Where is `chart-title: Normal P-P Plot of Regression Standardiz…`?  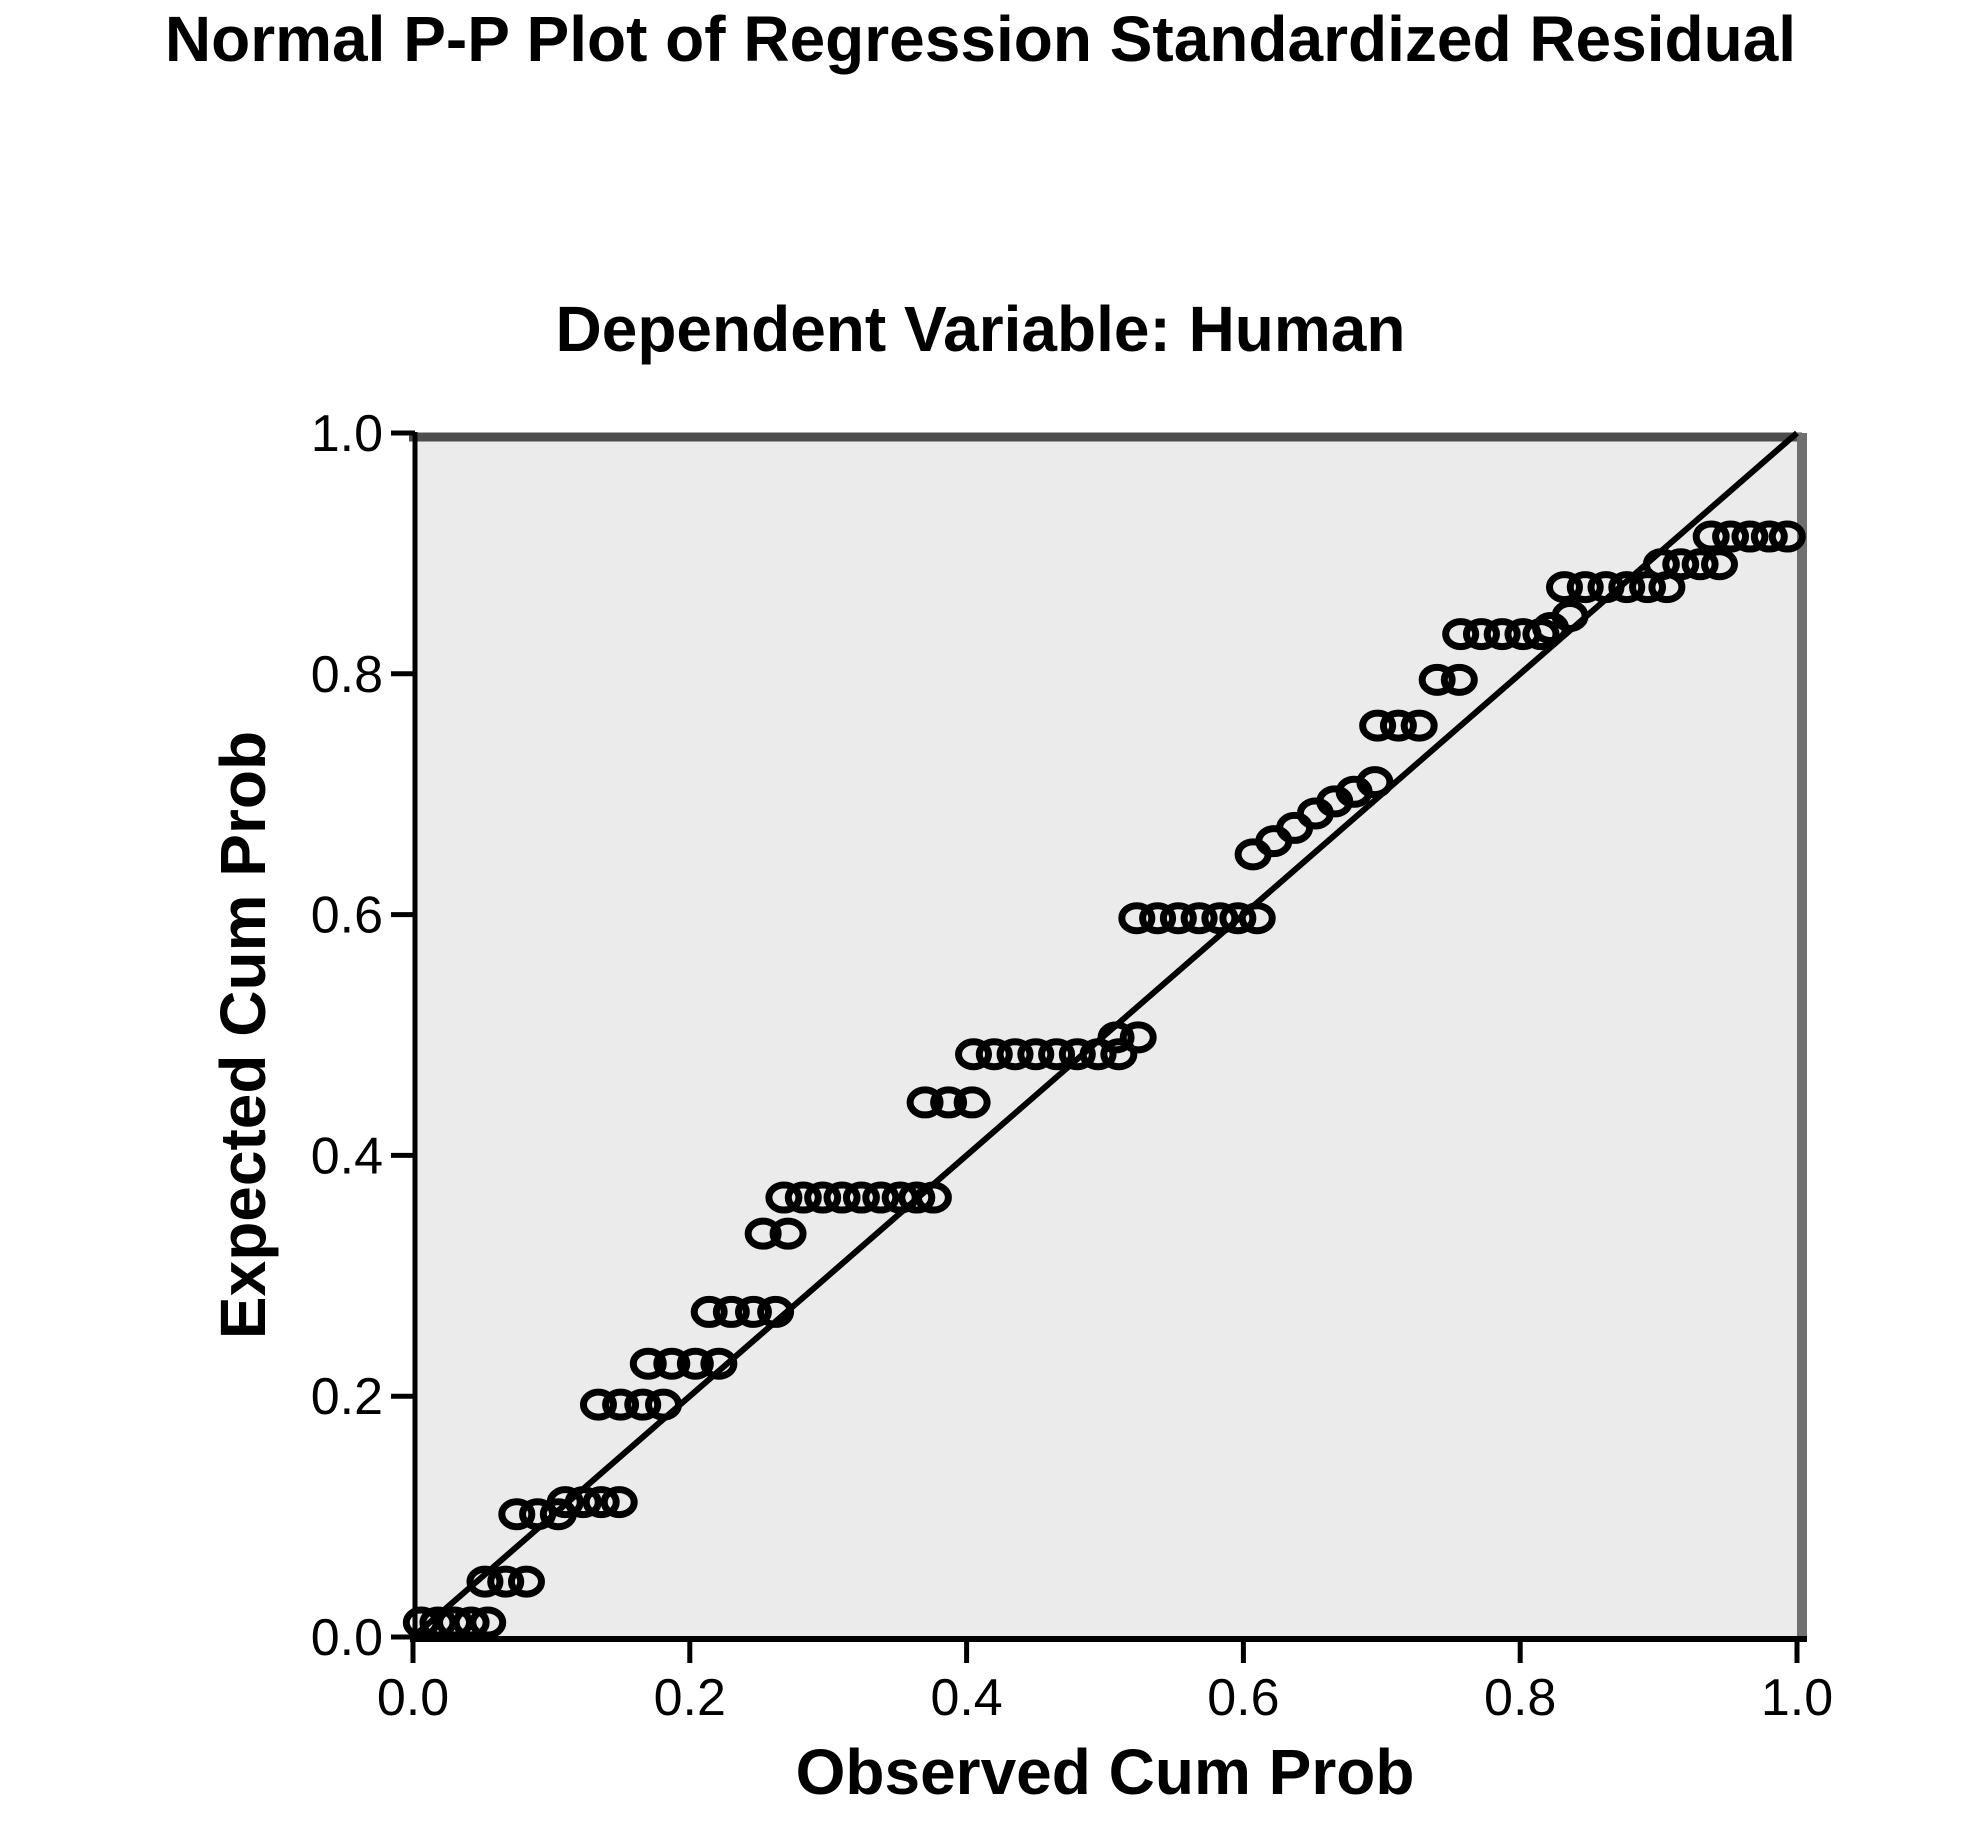 chart-title: Normal P-P Plot of Regression Standardiz… is located at coordinates (980, 39).